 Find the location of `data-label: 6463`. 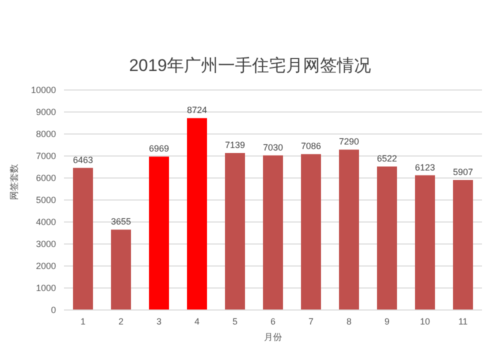

data-label: 6463 is located at coordinates (83, 159).